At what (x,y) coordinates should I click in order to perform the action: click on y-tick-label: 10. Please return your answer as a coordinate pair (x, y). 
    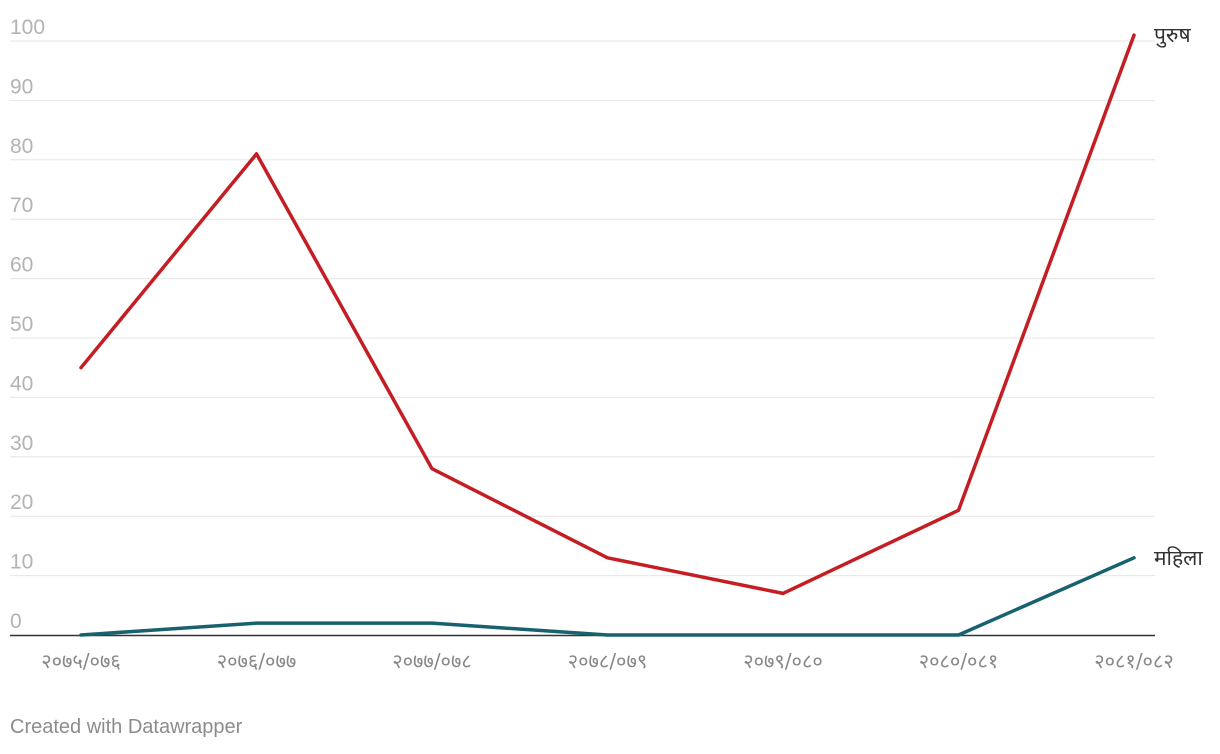
    Looking at the image, I should click on (21, 562).